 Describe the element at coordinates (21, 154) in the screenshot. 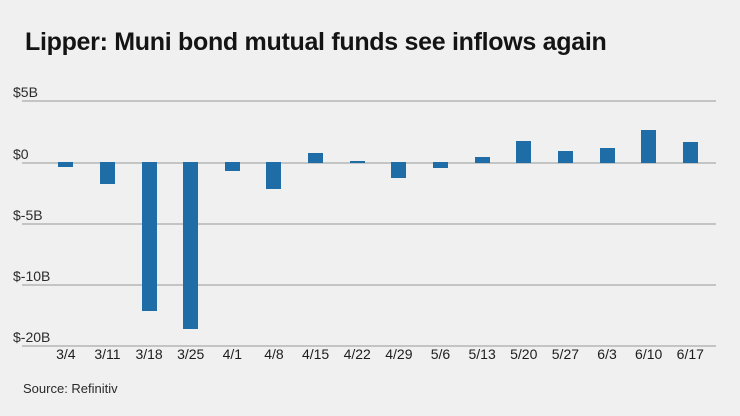

I see `y-axis-tick-label: $0` at that location.